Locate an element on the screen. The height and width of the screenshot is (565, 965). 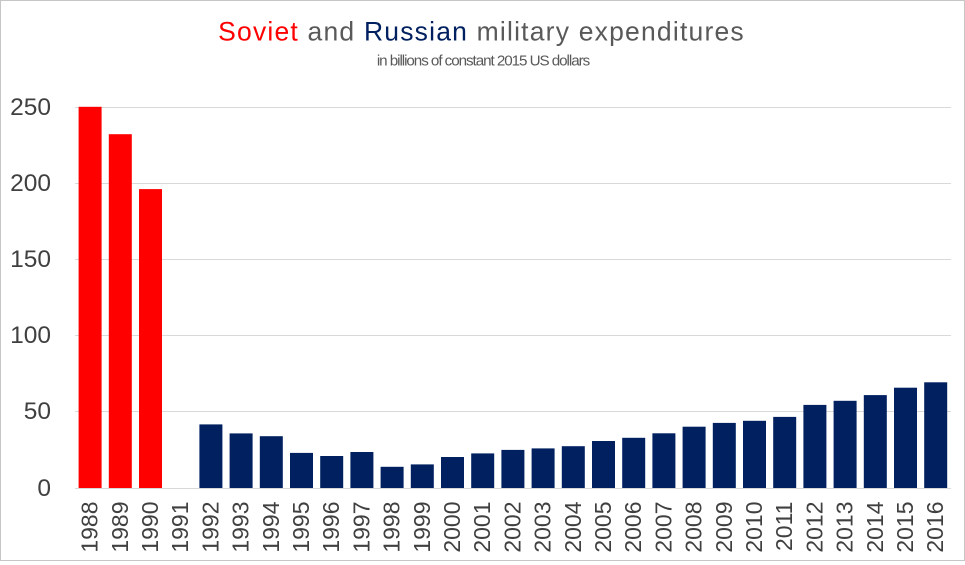
svg-text: 1989 is located at coordinates (120, 527).